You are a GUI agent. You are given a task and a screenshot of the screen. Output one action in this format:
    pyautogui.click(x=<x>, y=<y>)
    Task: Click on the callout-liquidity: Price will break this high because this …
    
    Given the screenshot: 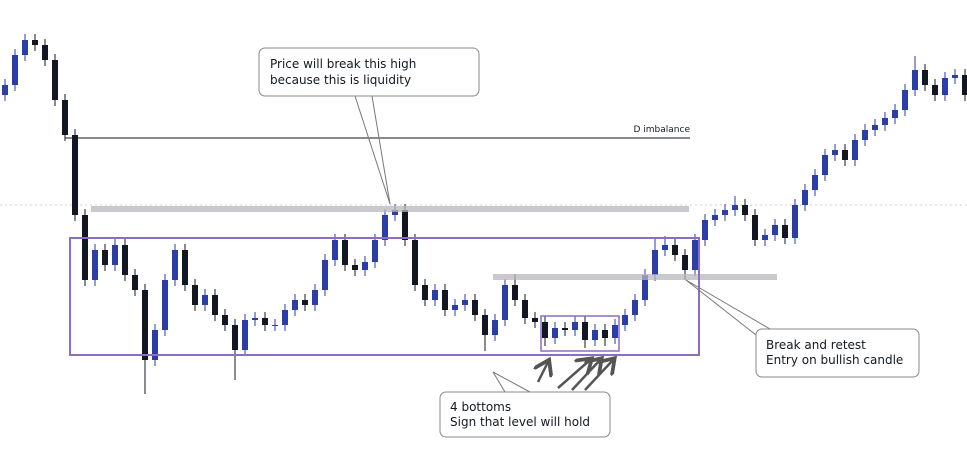 What is the action you would take?
    pyautogui.click(x=369, y=126)
    